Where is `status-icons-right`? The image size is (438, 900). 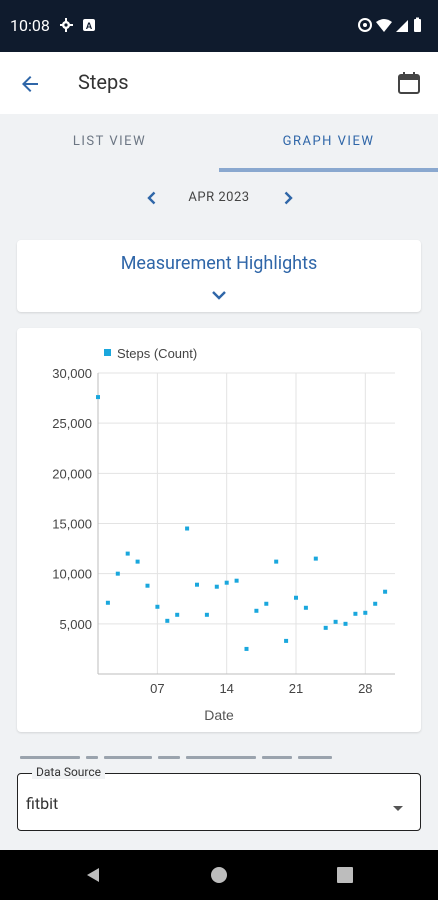 status-icons-right is located at coordinates (392, 27).